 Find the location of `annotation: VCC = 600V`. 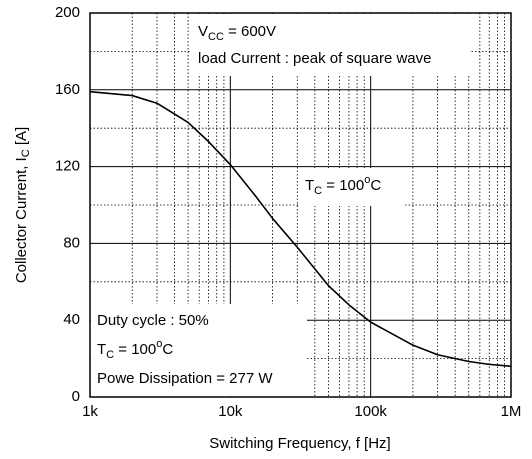

annotation: VCC = 600V is located at coordinates (237, 33).